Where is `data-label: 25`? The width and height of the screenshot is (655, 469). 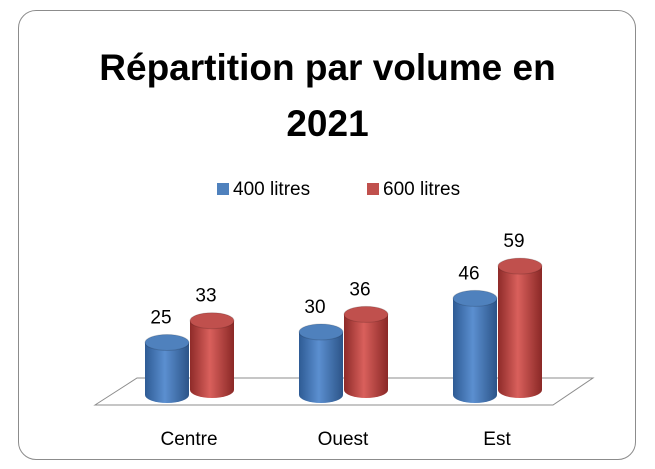 data-label: 25 is located at coordinates (160, 318).